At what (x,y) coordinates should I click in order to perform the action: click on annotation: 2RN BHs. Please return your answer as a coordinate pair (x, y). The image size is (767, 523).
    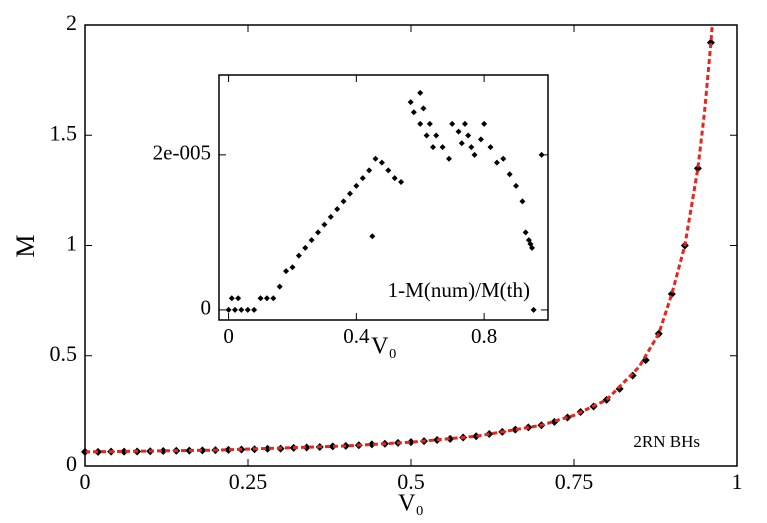
    Looking at the image, I should click on (666, 441).